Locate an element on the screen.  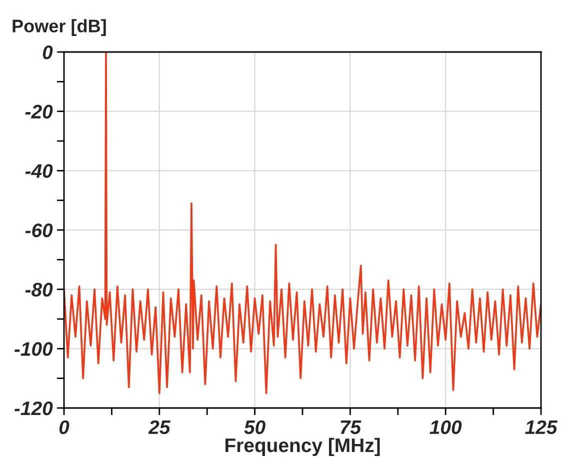
y-tick-label: -60 is located at coordinates (39, 230).